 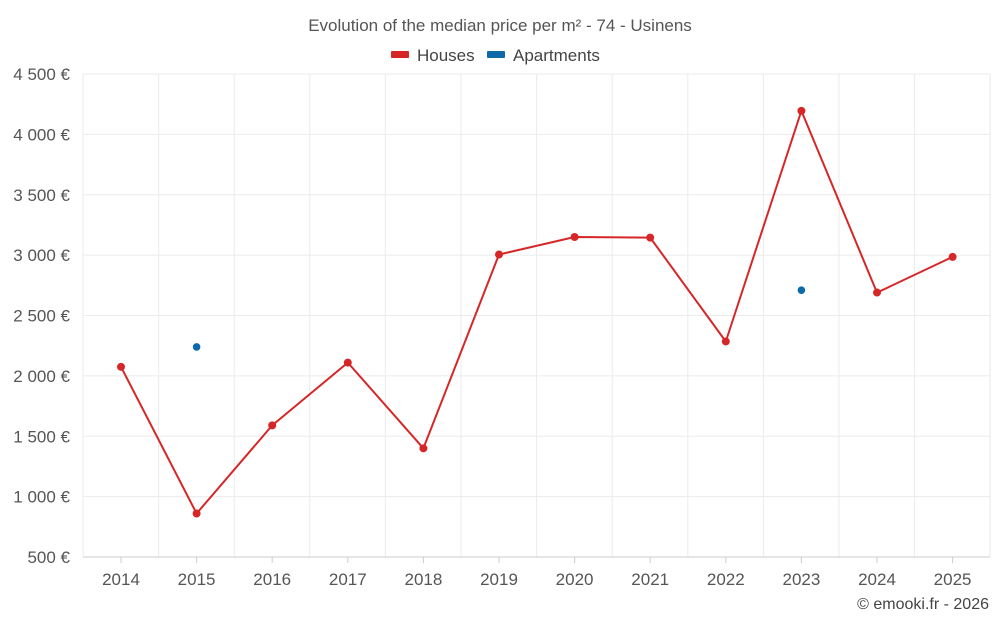 What do you see at coordinates (121, 579) in the screenshot?
I see `x-tick-label: 2014` at bounding box center [121, 579].